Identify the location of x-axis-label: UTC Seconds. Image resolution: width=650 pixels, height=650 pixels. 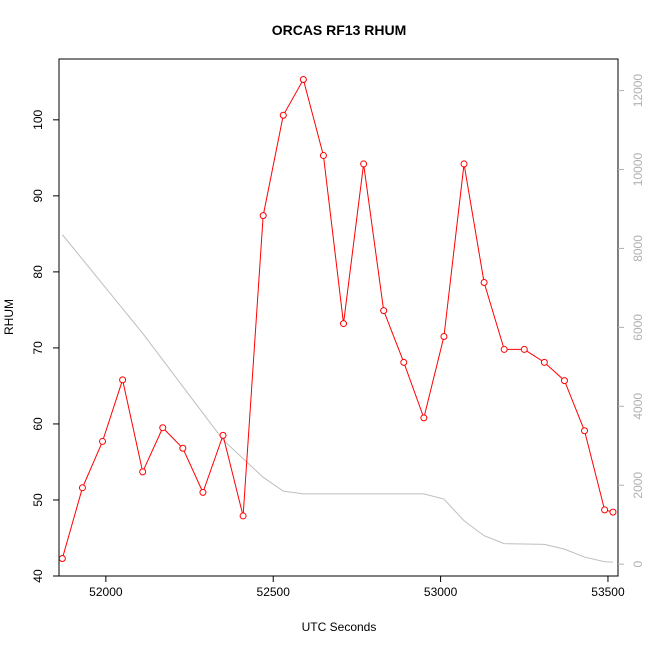
(339, 627).